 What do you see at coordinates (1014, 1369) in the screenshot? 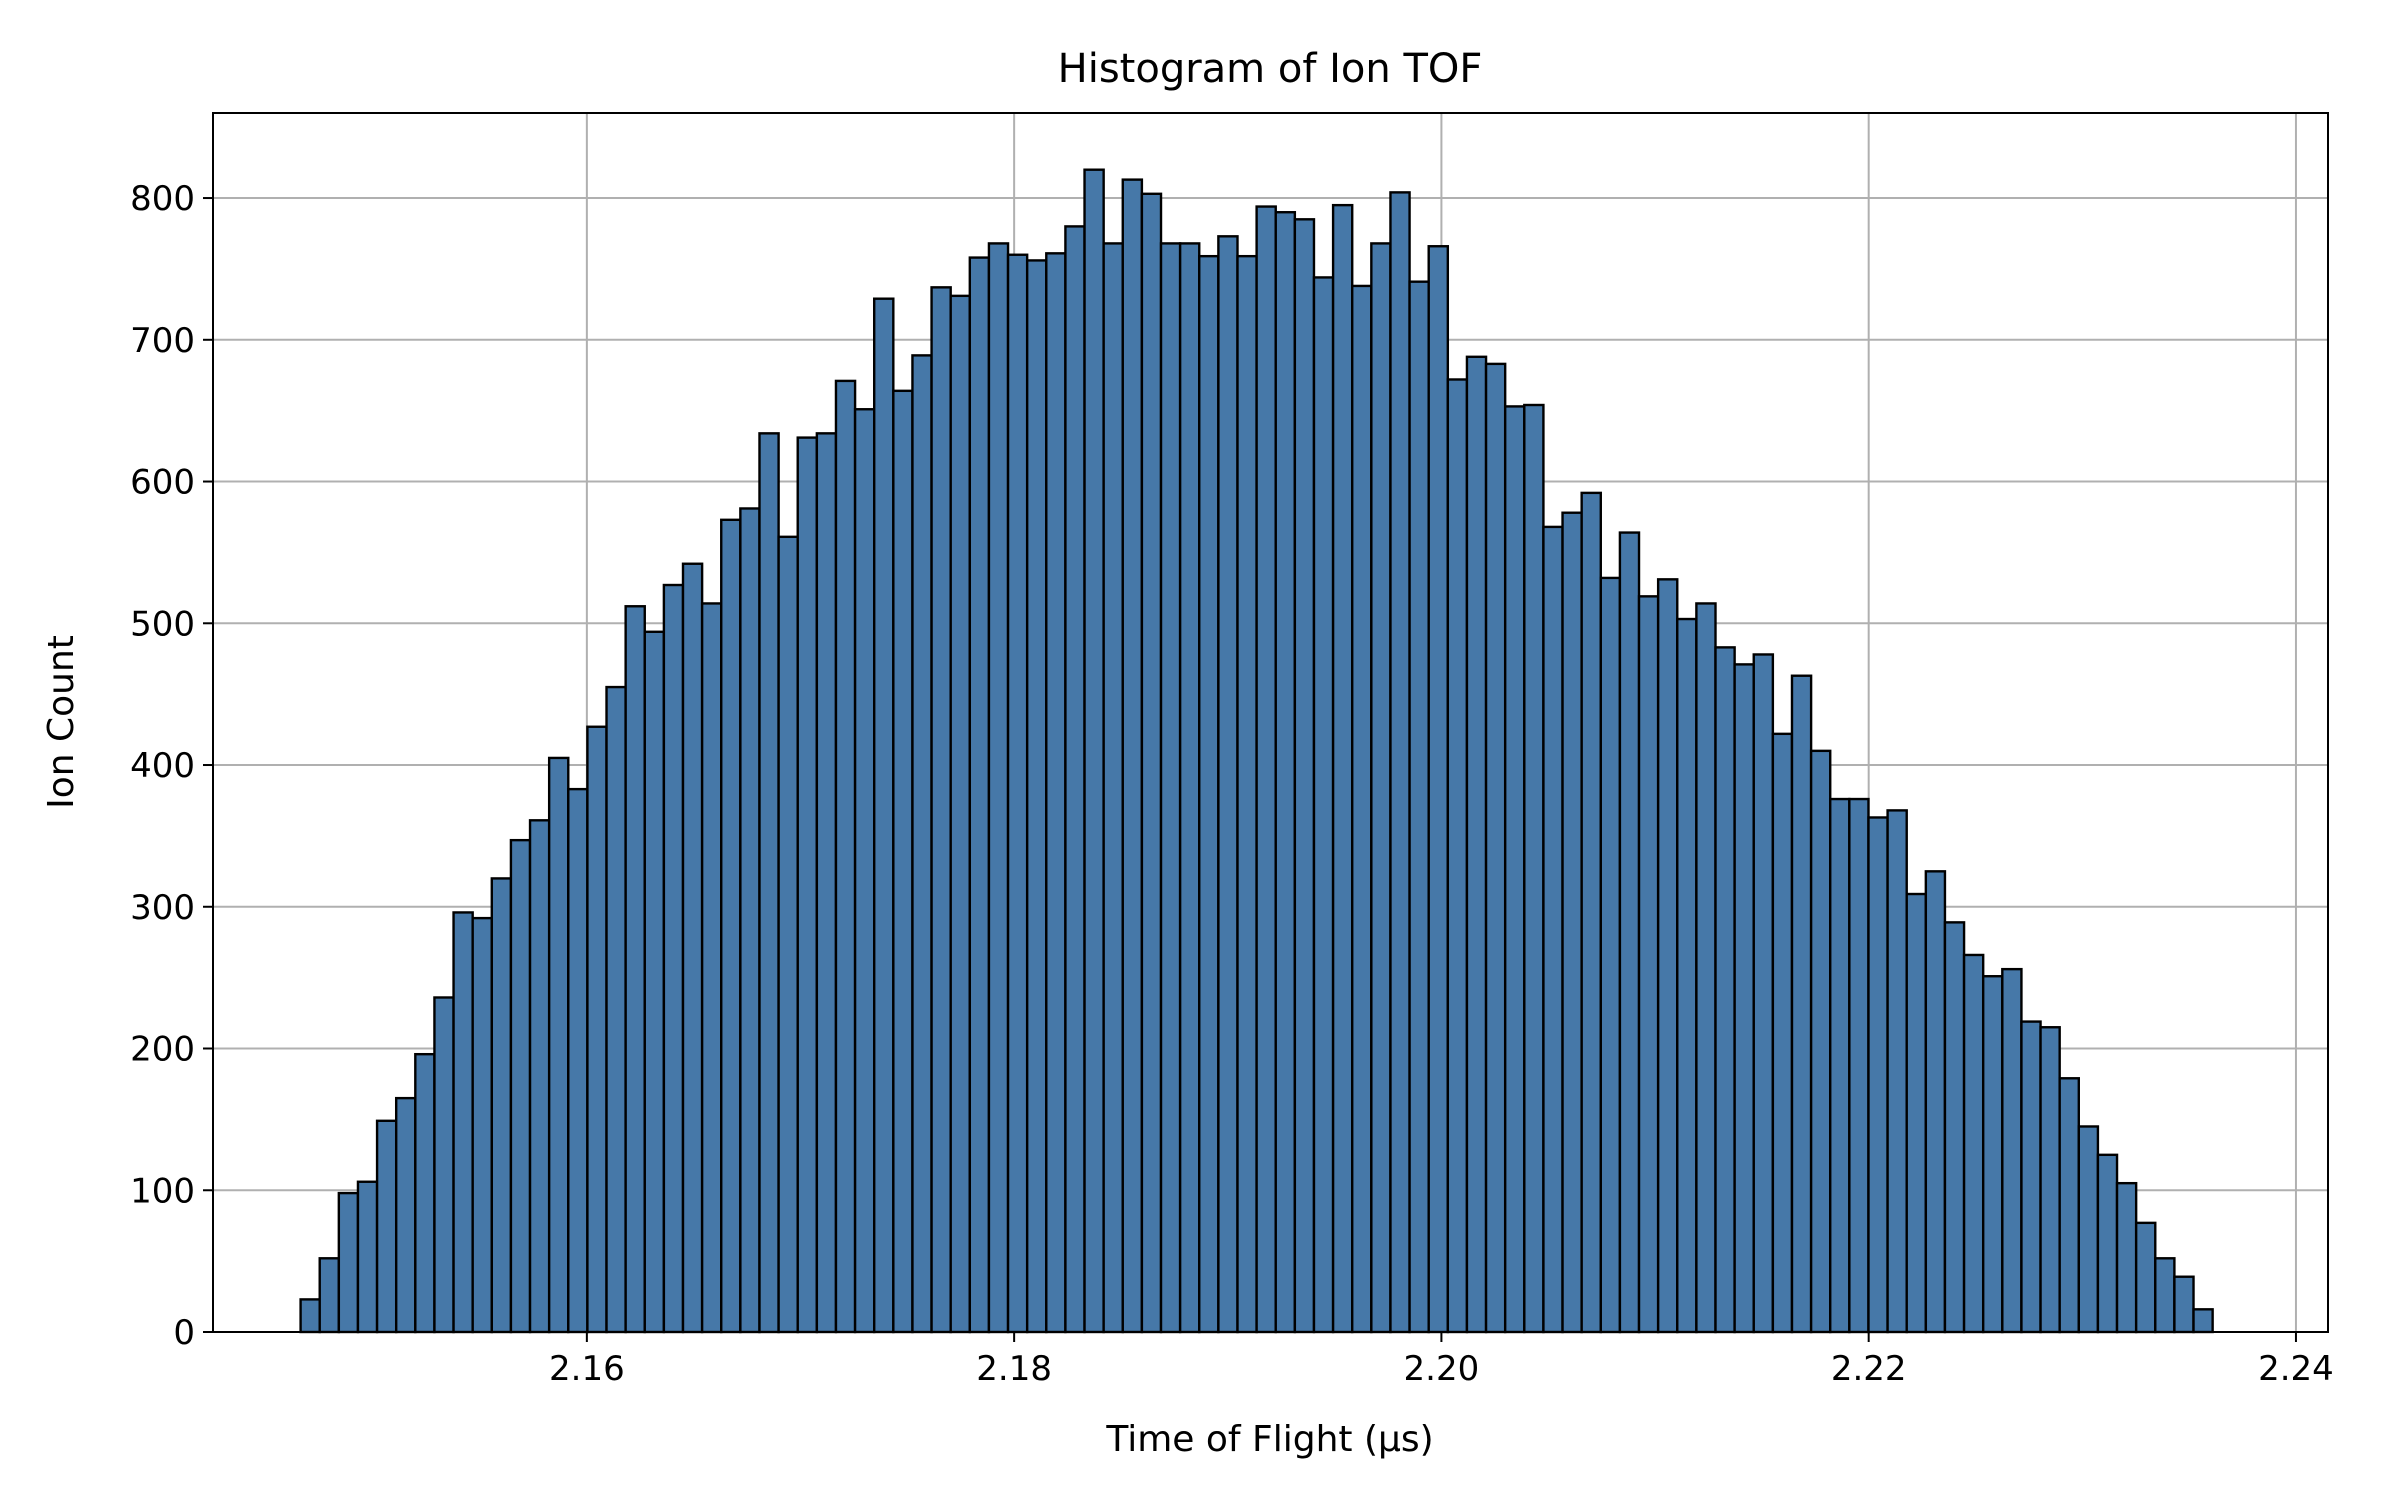
I see `x-tick-label: 2.18` at bounding box center [1014, 1369].